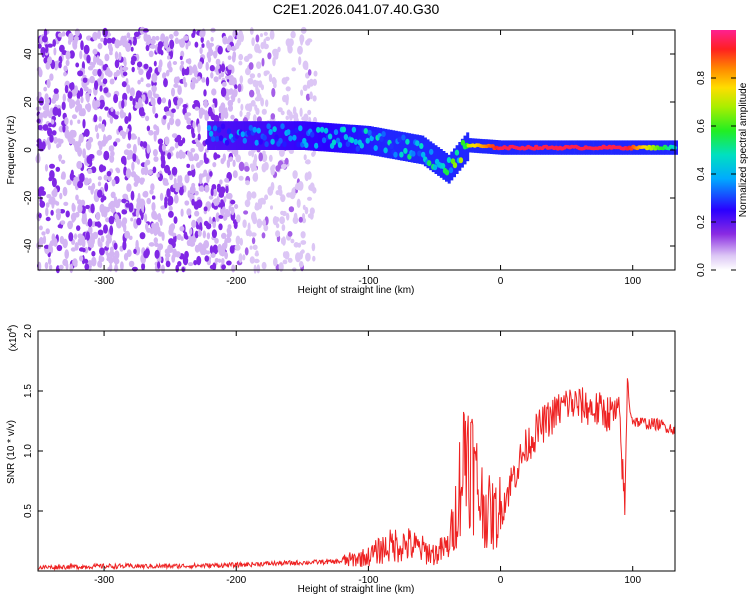 Image resolution: width=750 pixels, height=605 pixels. I want to click on x-tick-label: 0, so click(501, 580).